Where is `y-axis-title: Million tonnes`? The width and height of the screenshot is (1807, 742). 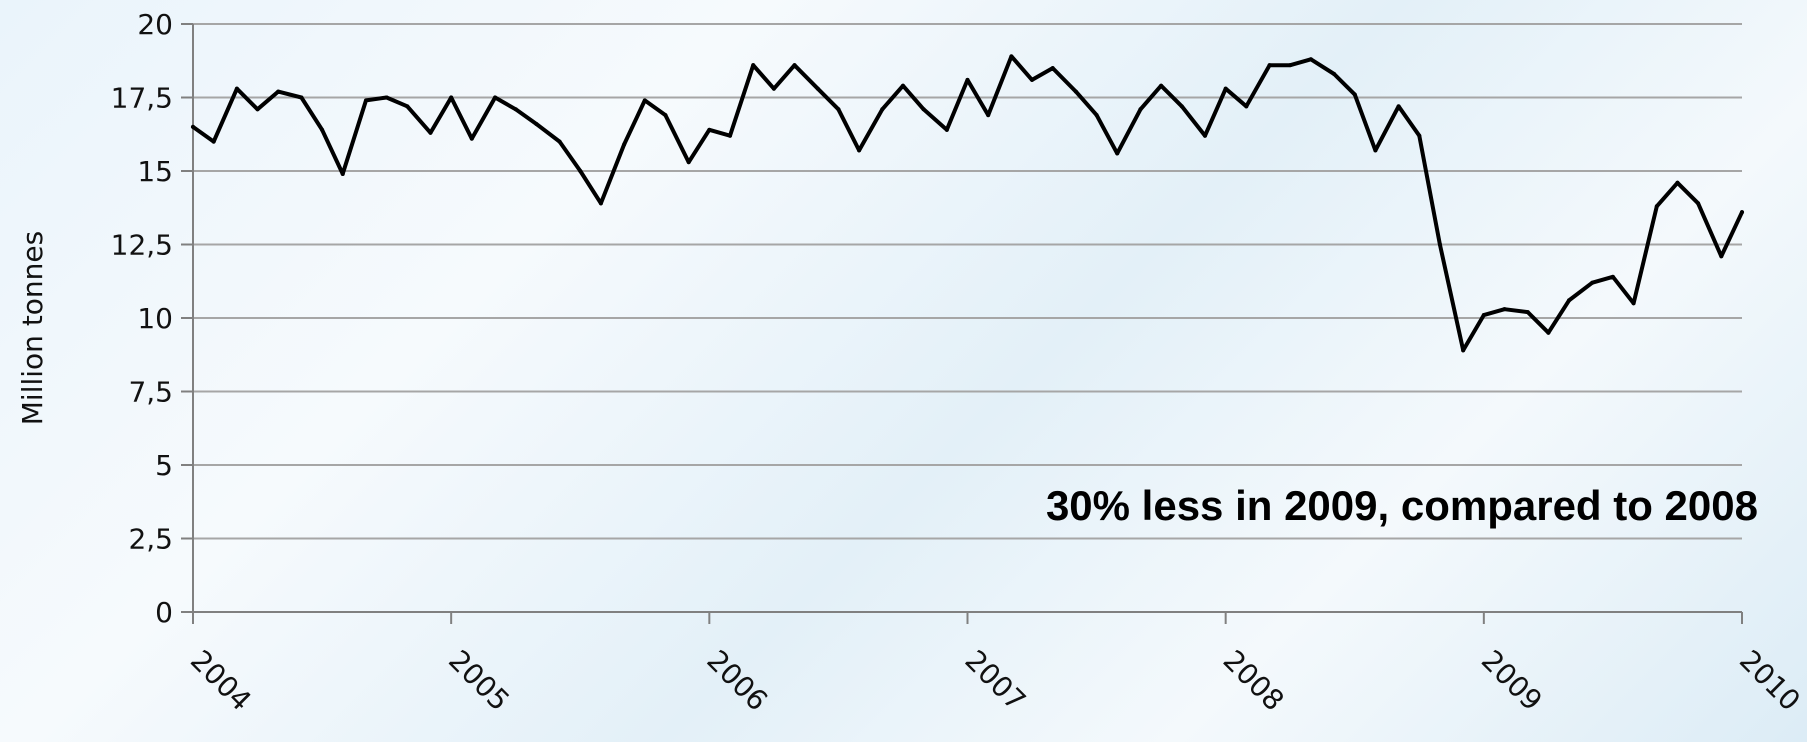
y-axis-title: Million tonnes is located at coordinates (32, 328).